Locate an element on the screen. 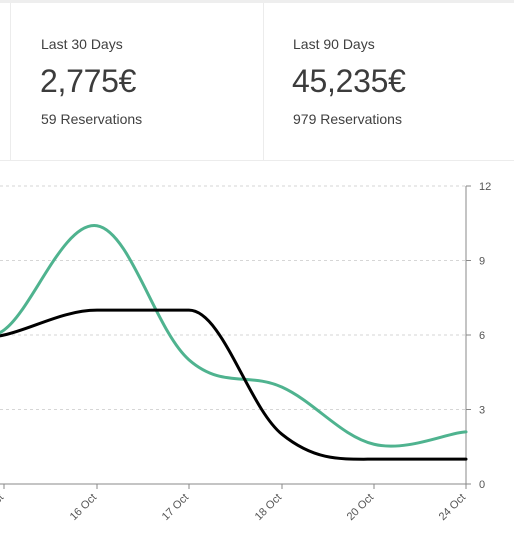 Image resolution: width=514 pixels, height=552 pixels. y-tick-label: 12 is located at coordinates (485, 187).